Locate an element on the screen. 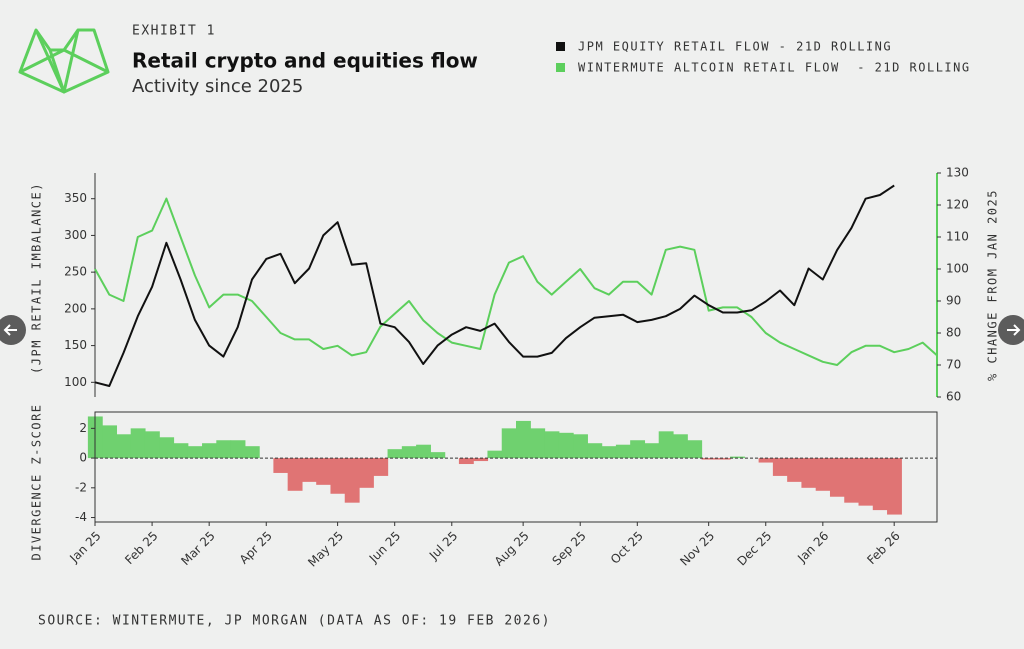 This screenshot has height=649, width=1024. logo is located at coordinates (64, 61).